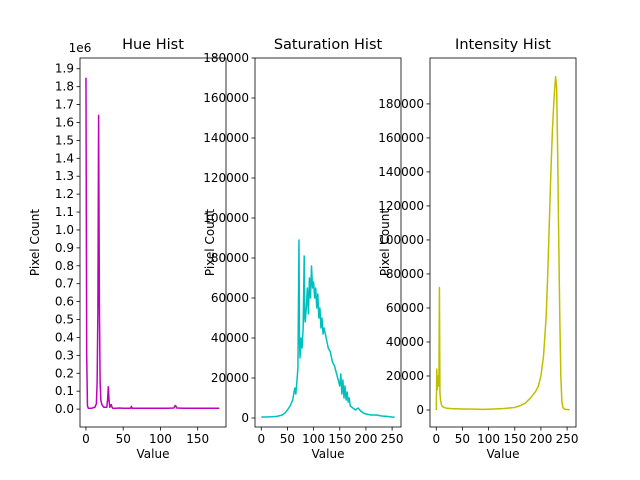  Describe the element at coordinates (503, 45) in the screenshot. I see `chart-title: Intensity Hist` at that location.